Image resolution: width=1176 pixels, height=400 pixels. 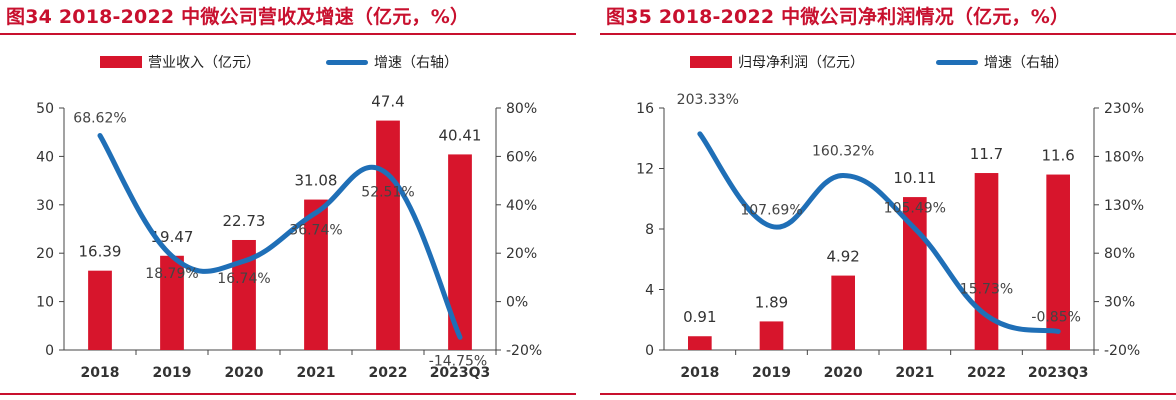 I want to click on growth-value-label: 107.69%, so click(x=771, y=210).